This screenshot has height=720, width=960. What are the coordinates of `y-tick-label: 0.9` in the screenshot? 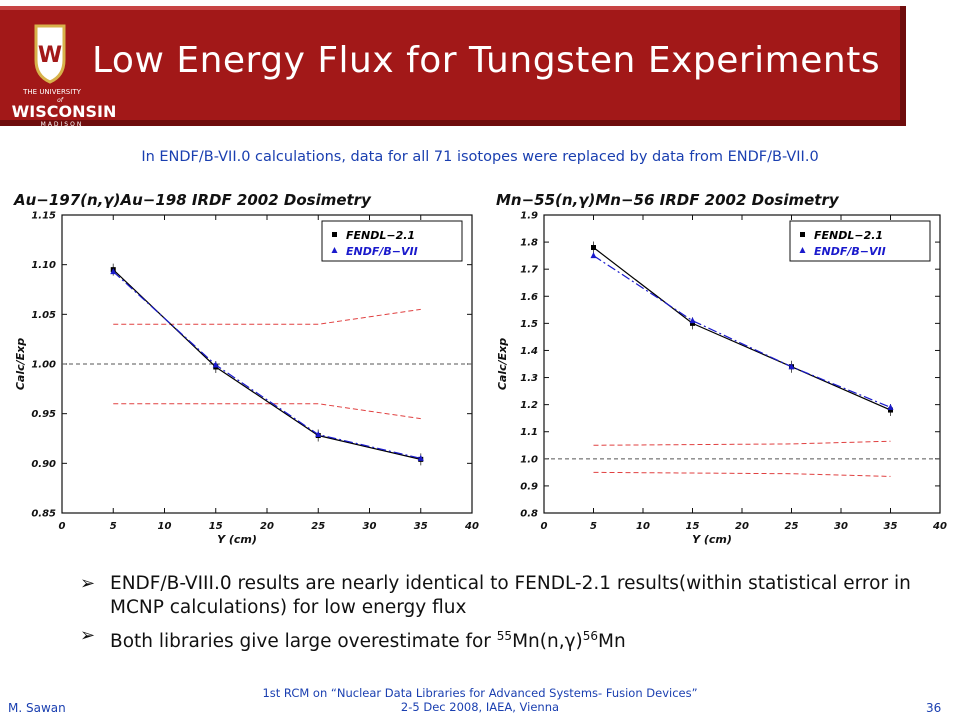 It's located at (529, 486).